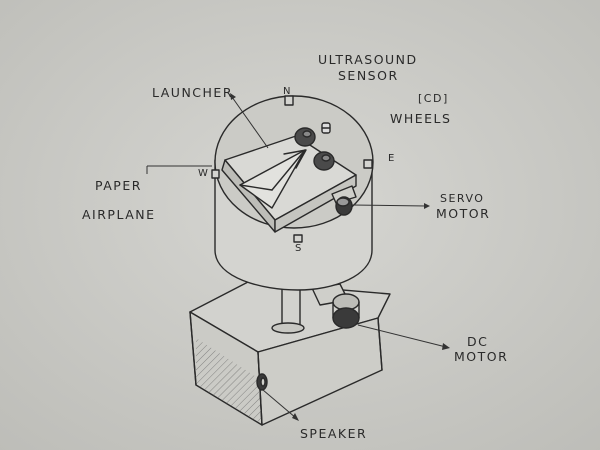  Describe the element at coordinates (193, 92) in the screenshot. I see `label-launcher: LAUNCHER` at that location.